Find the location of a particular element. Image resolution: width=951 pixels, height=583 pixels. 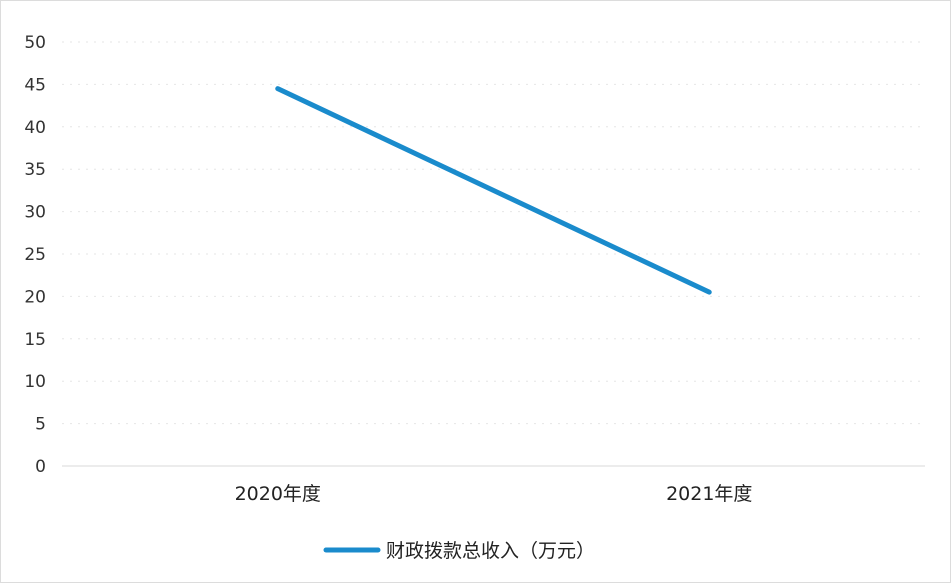

y-tick-label: 40 is located at coordinates (35, 128).